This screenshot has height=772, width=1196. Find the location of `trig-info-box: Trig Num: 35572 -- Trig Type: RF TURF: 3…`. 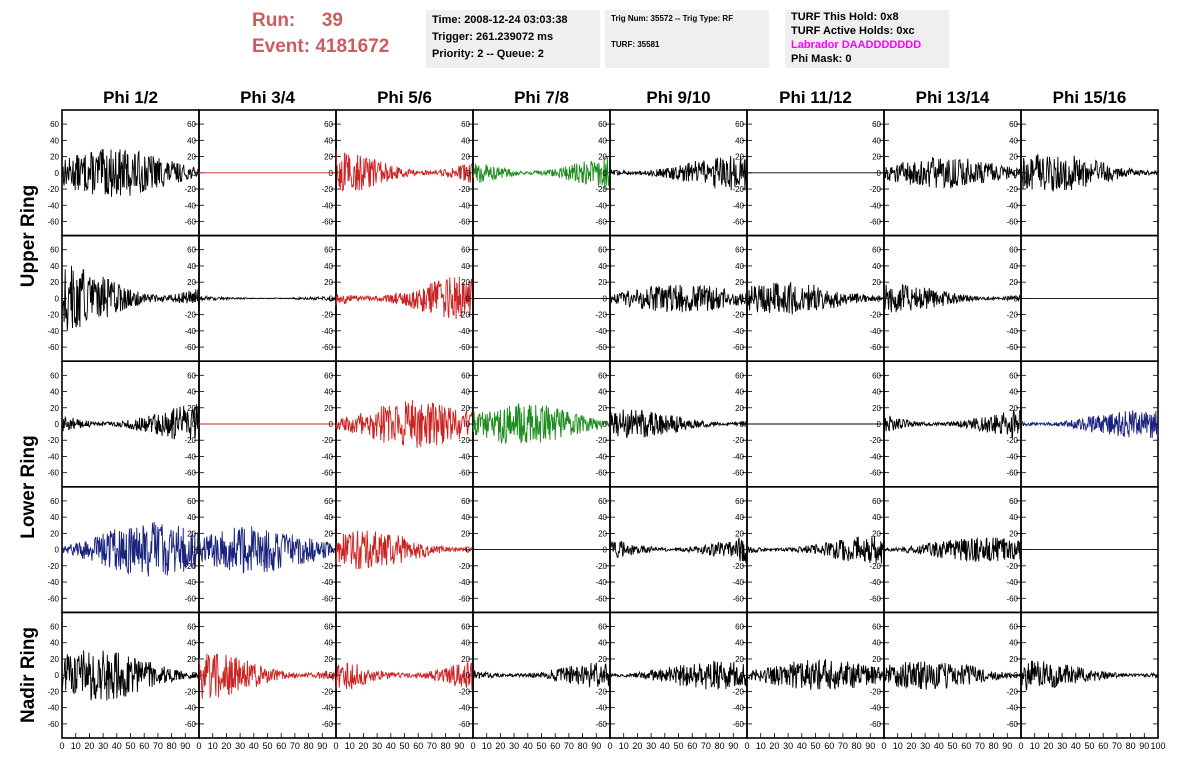

trig-info-box: Trig Num: 35572 -- Trig Type: RF TURF: 3… is located at coordinates (687, 39).